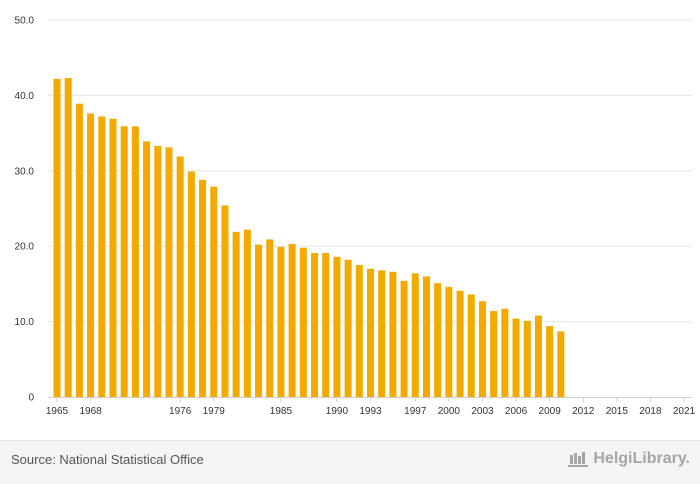 This screenshot has width=700, height=484. I want to click on x-tick-label: 2012, so click(583, 411).